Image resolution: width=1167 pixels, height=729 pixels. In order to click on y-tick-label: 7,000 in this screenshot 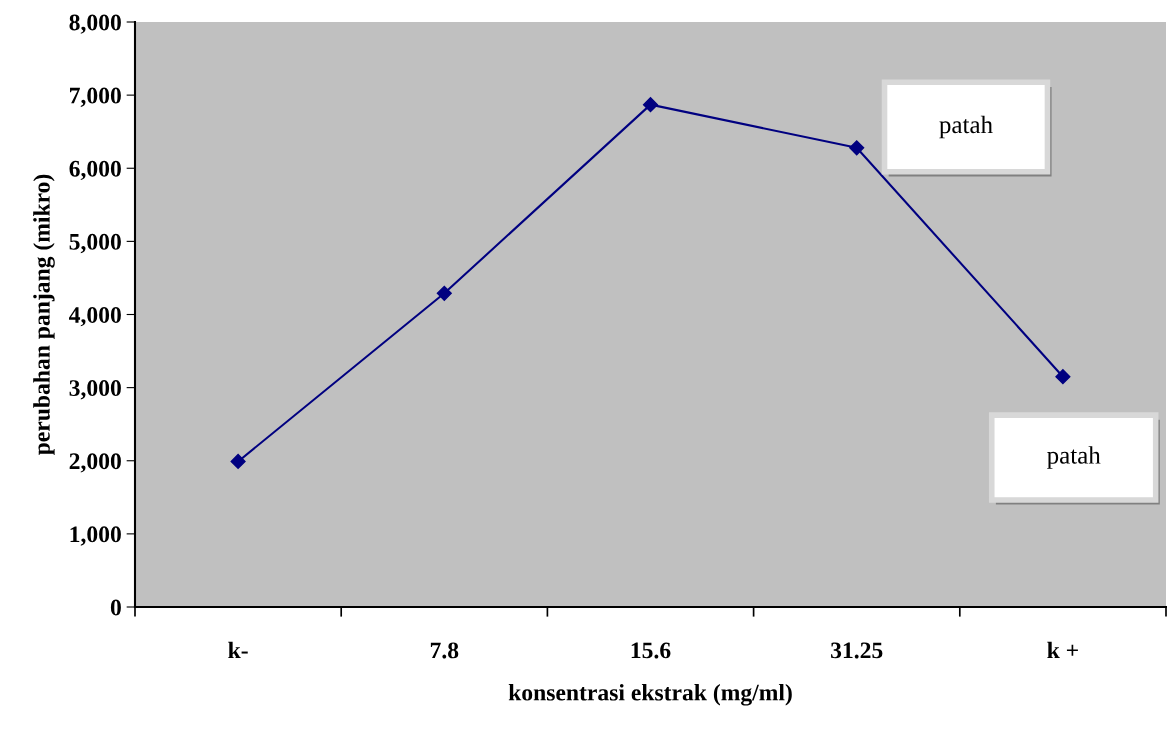, I will do `click(95, 97)`.